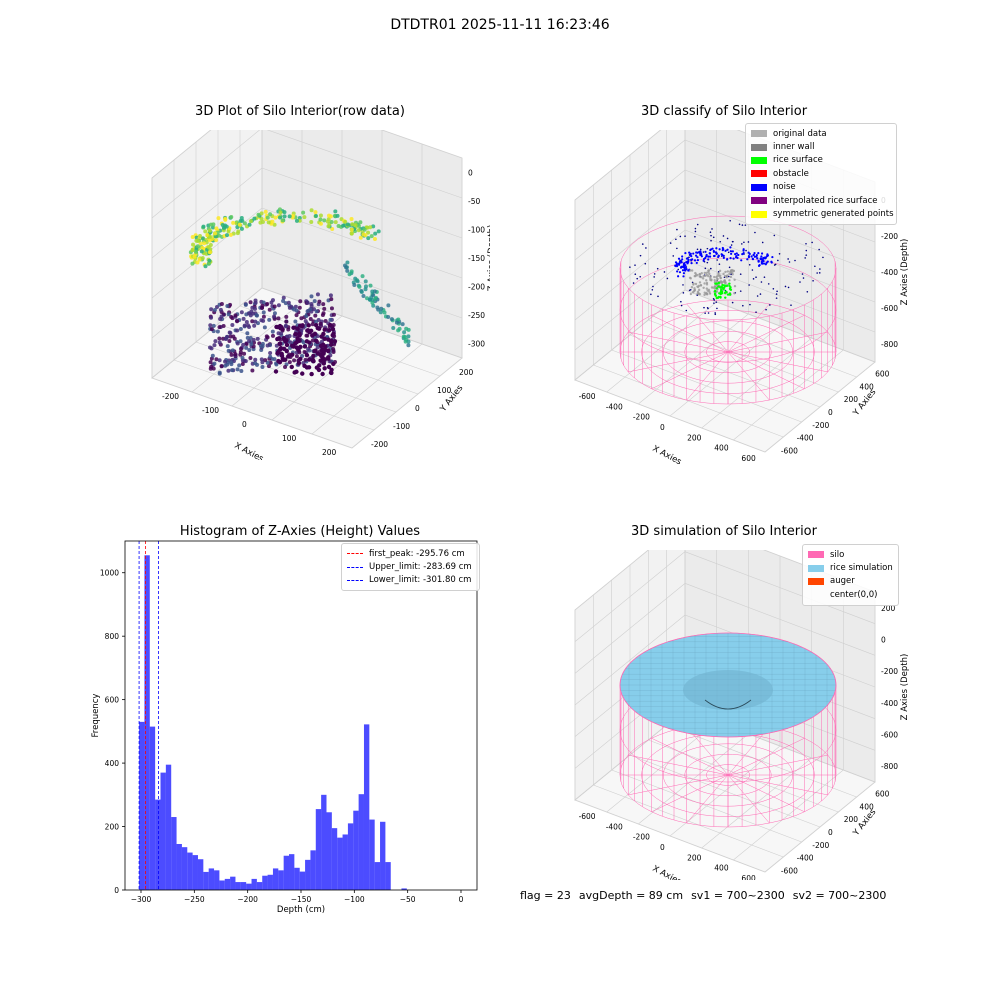  I want to click on silo-wireframe, so click(728, 310).